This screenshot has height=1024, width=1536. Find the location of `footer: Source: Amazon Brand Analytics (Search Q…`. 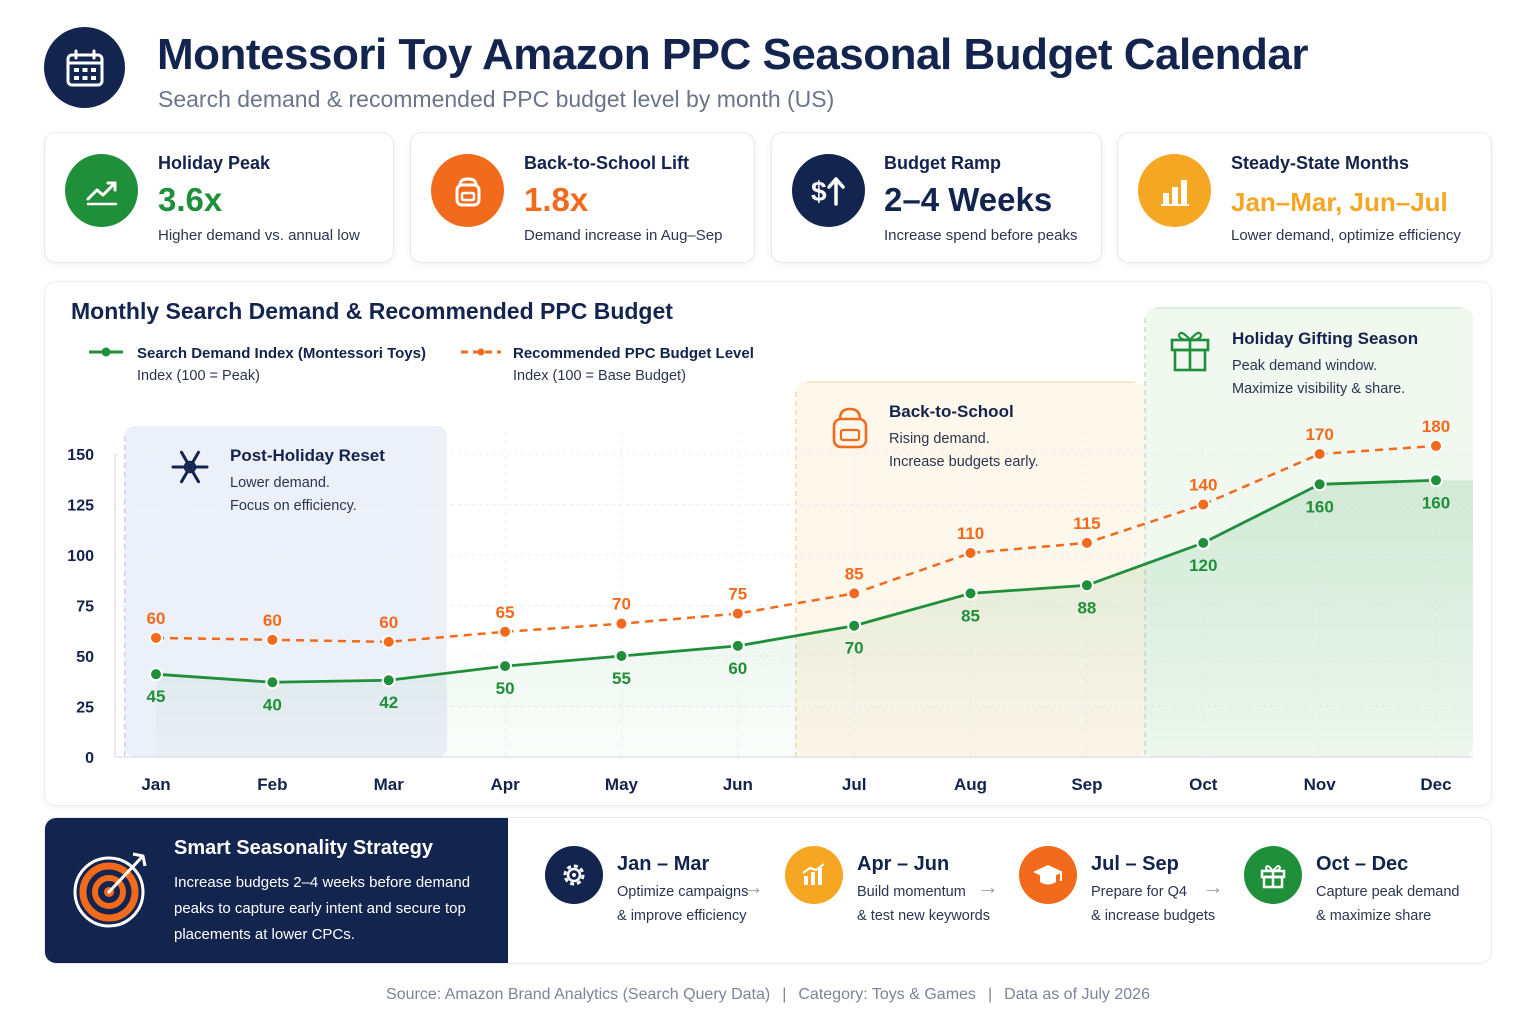

footer: Source: Amazon Brand Analytics (Search Q… is located at coordinates (768, 995).